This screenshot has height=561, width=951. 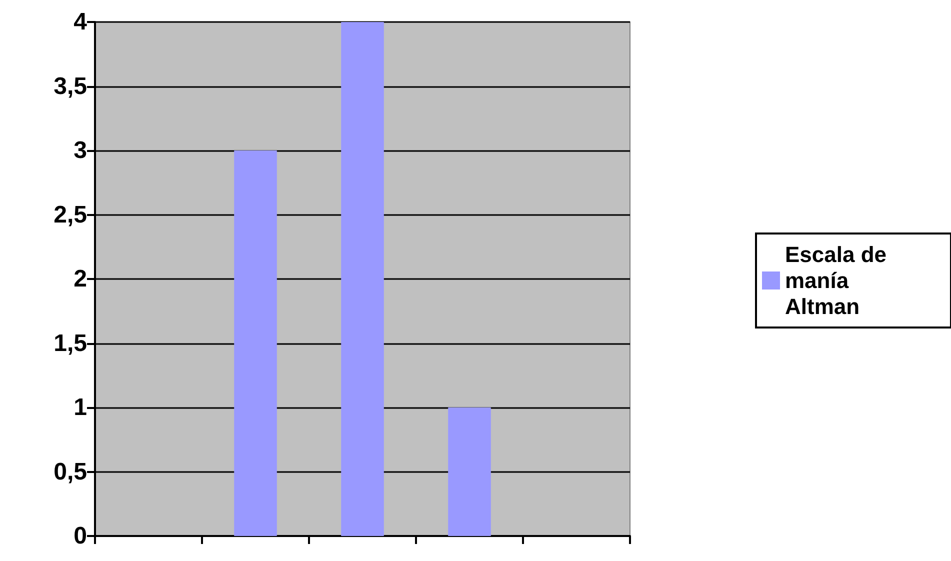 What do you see at coordinates (70, 86) in the screenshot?
I see `y-tick-label: 3,5` at bounding box center [70, 86].